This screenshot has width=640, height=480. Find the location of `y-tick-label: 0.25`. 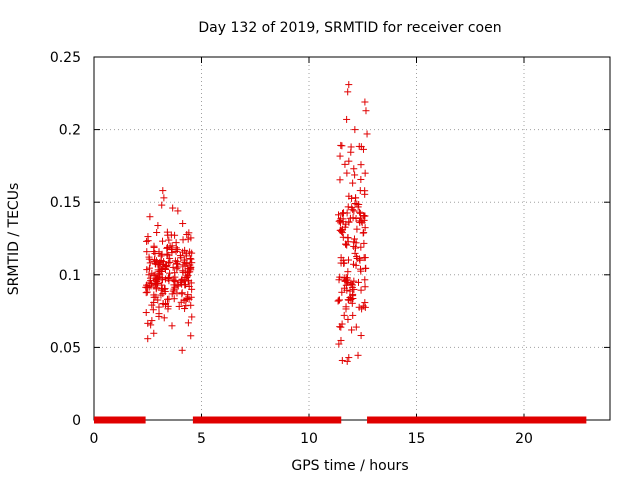

y-tick-label: 0.25 is located at coordinates (65, 58).